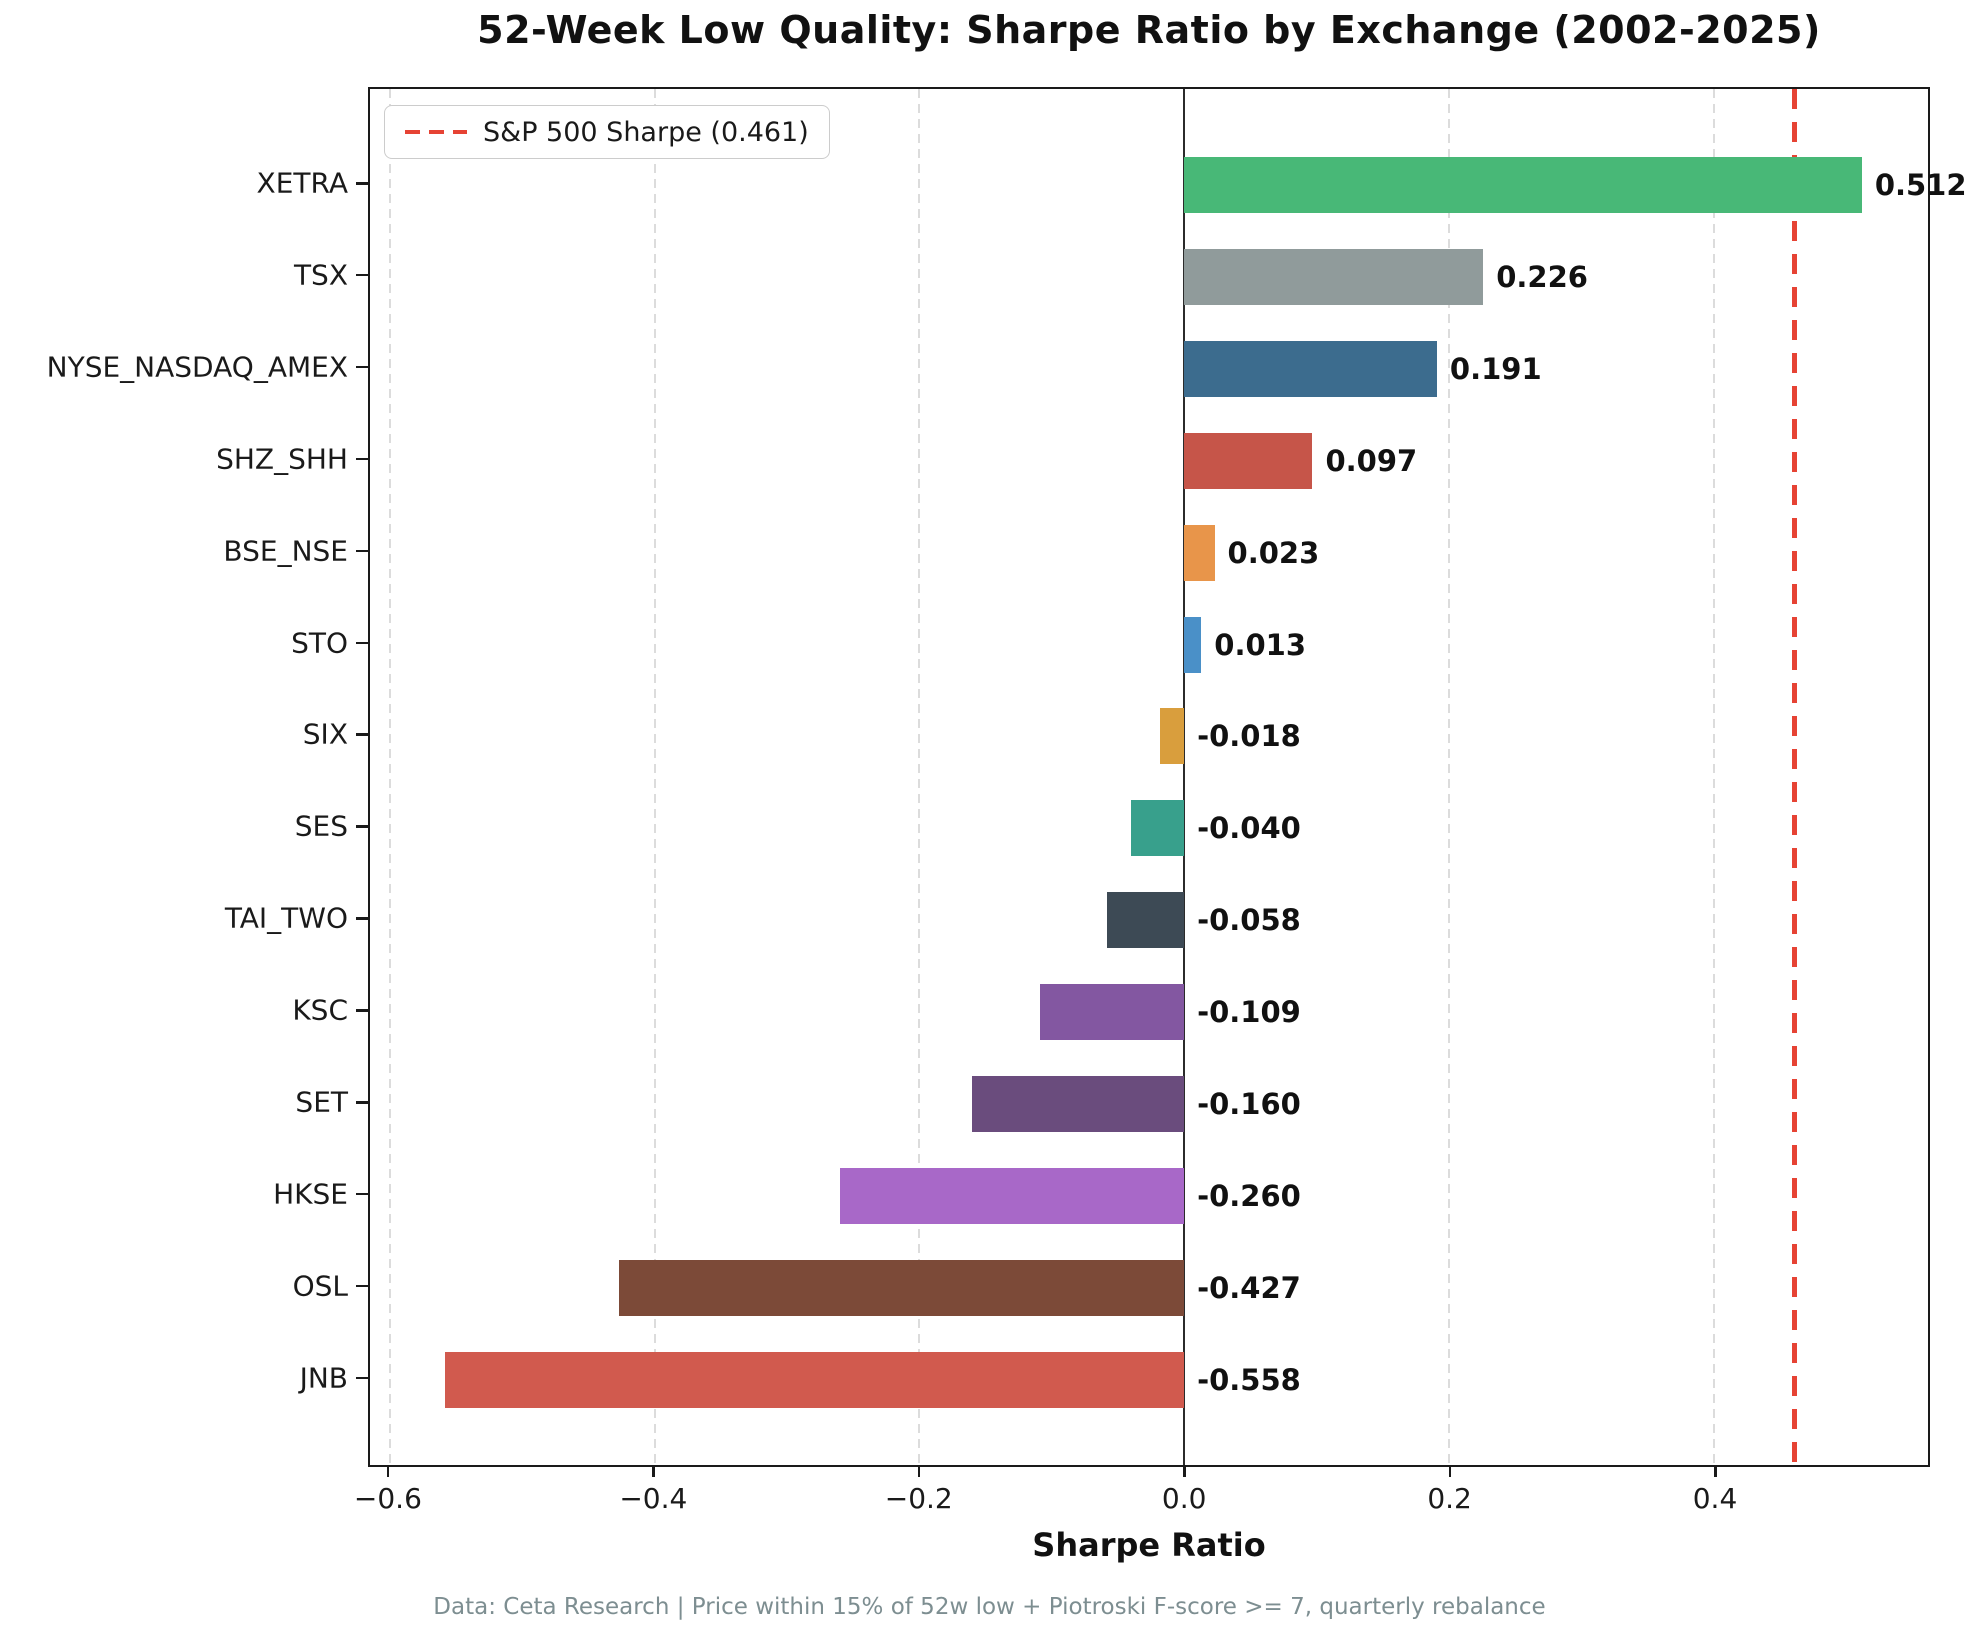  I want to click on x-axis: −0.6 −0.4 −0.2 0.0 0.2 0.4, so click(1142, 1496).